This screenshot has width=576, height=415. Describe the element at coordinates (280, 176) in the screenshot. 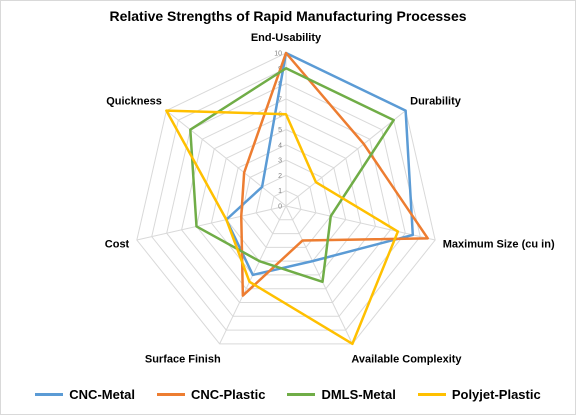

I see `tick-label: 2` at that location.